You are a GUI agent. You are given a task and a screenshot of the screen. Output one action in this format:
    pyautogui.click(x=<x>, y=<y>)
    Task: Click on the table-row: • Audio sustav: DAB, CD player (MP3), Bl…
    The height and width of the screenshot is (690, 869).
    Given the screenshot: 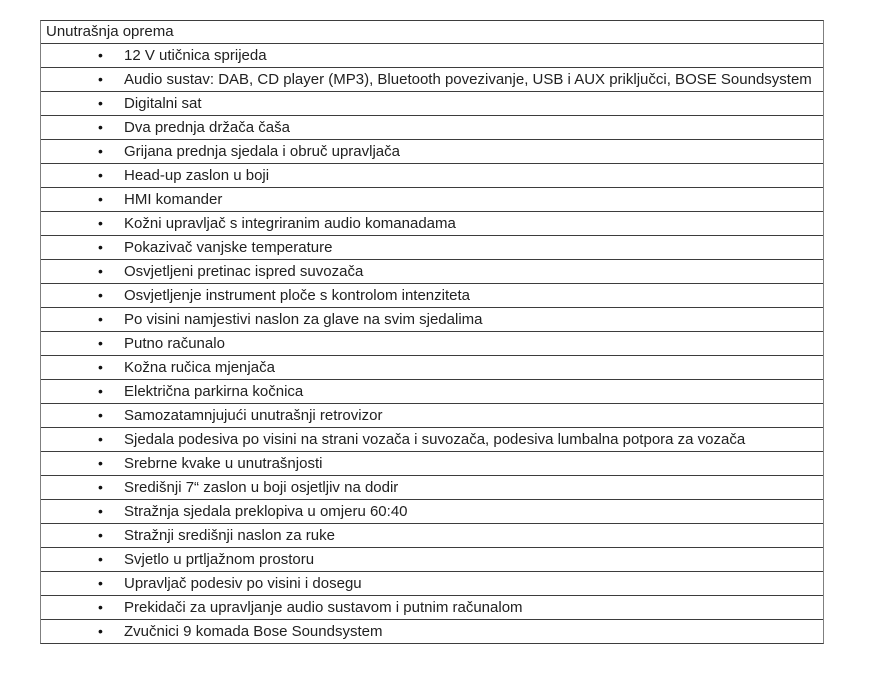 What is the action you would take?
    pyautogui.click(x=432, y=79)
    